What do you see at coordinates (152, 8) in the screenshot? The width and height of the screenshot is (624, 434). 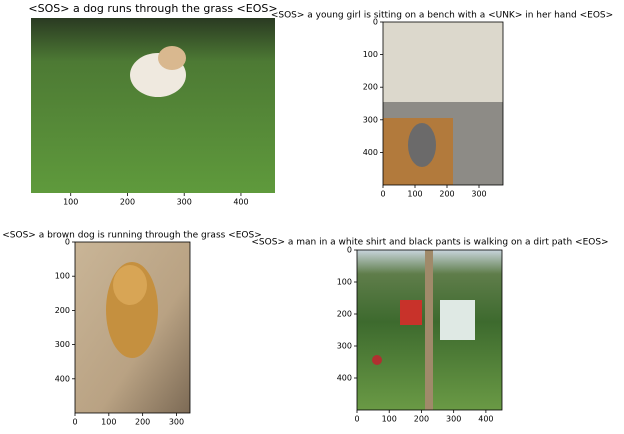 I see `panel-title: <SOS> a dog runs through the grass <EOS>` at bounding box center [152, 8].